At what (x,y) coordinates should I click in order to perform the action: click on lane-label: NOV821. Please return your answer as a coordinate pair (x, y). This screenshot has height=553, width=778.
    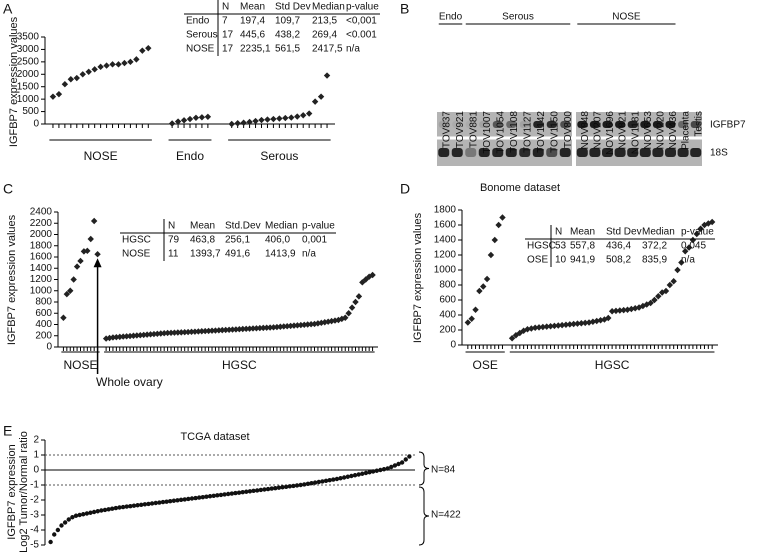
    Looking at the image, I should click on (623, 130).